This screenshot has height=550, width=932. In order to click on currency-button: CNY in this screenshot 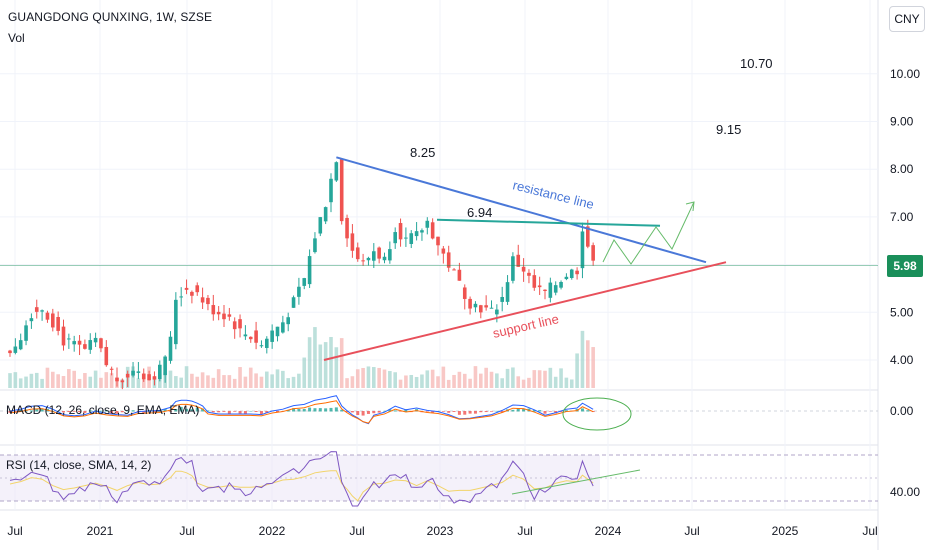, I will do `click(907, 19)`.